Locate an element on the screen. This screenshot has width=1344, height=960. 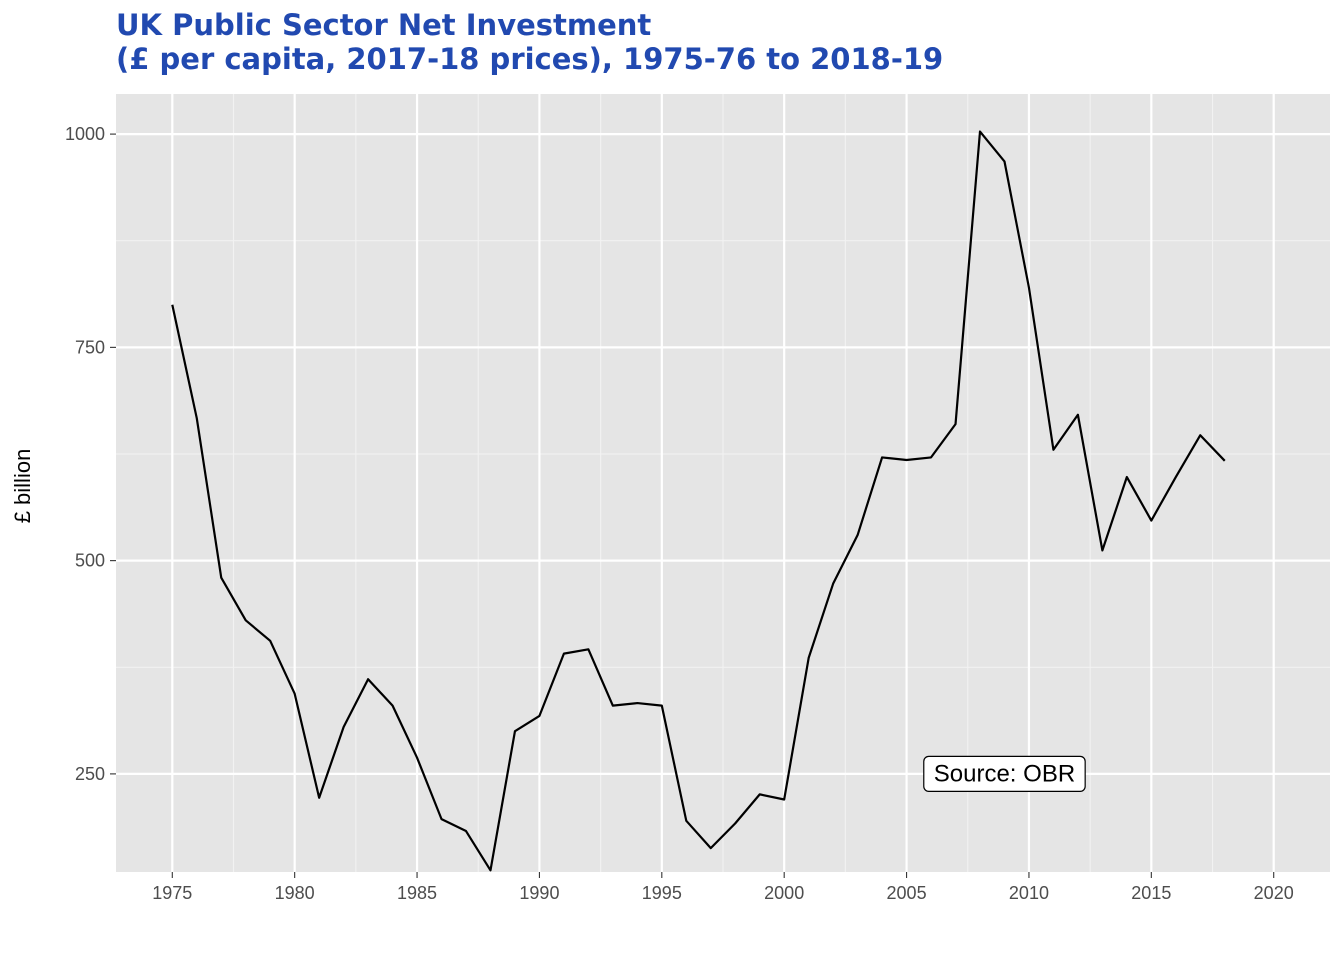
annotation-label: Source: OBR is located at coordinates (1004, 773).